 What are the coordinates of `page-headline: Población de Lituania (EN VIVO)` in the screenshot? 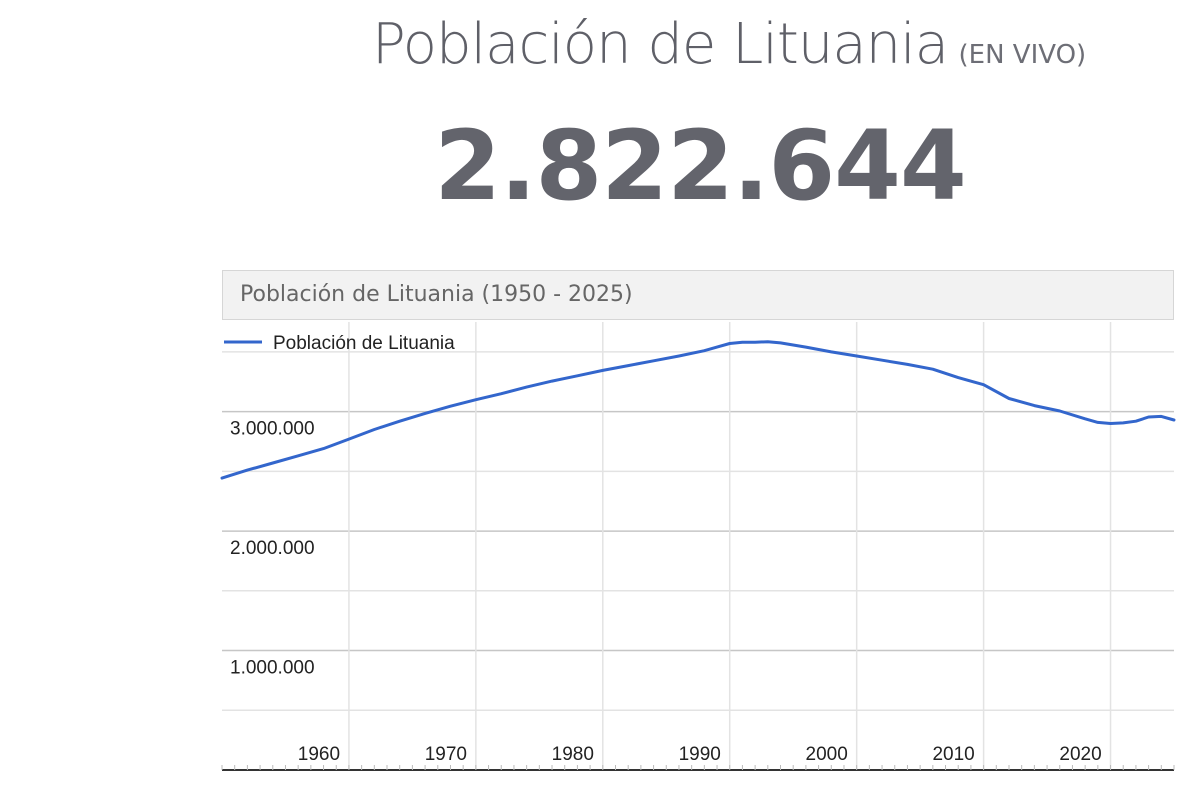 It's located at (729, 44).